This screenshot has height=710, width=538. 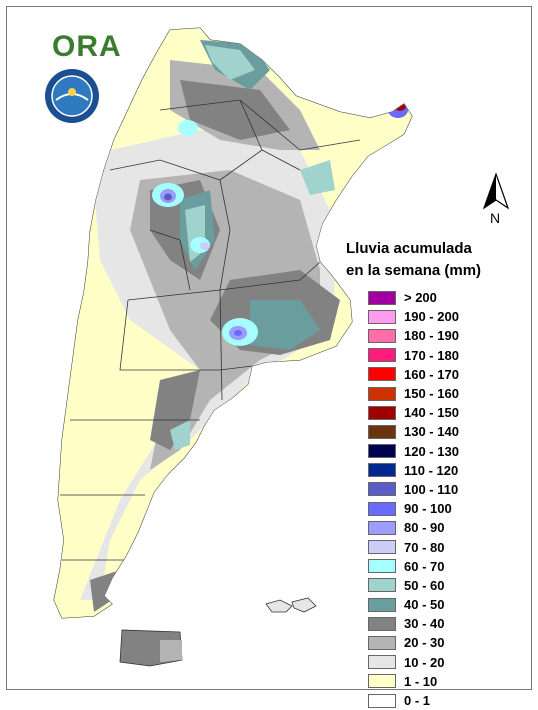 I want to click on ora-logo: ORA, so click(x=87, y=46).